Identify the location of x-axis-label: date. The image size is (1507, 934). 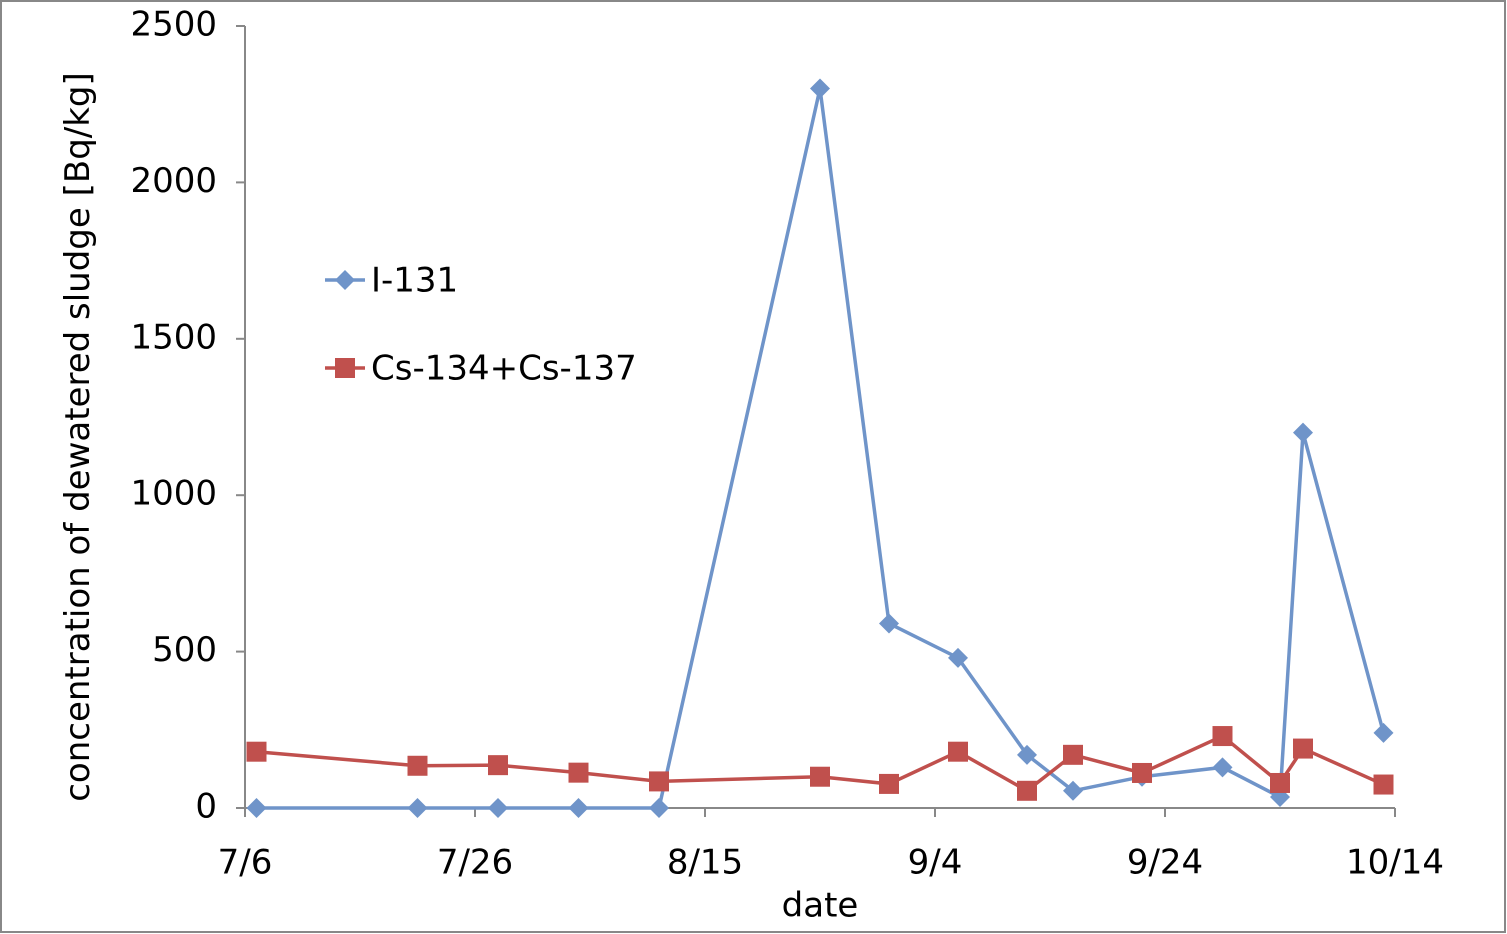
(820, 906).